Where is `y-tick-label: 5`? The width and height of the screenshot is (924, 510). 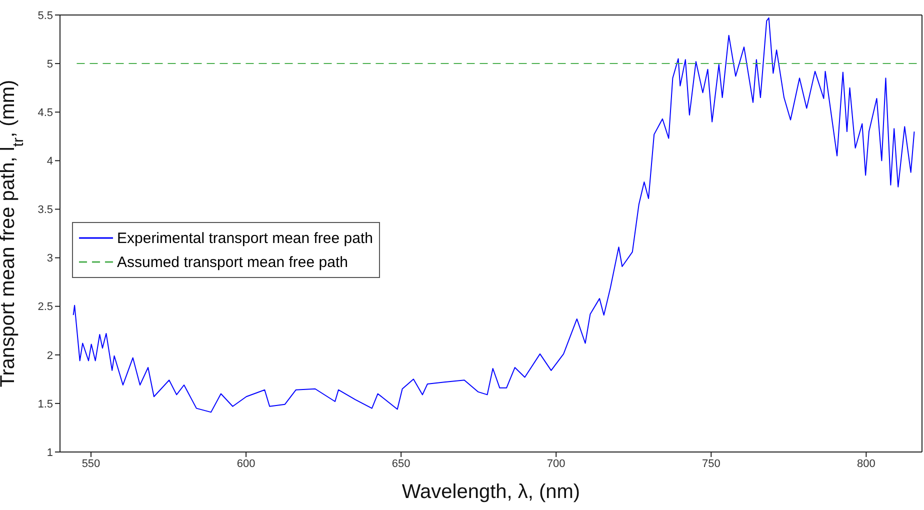
y-tick-label: 5 is located at coordinates (49, 64).